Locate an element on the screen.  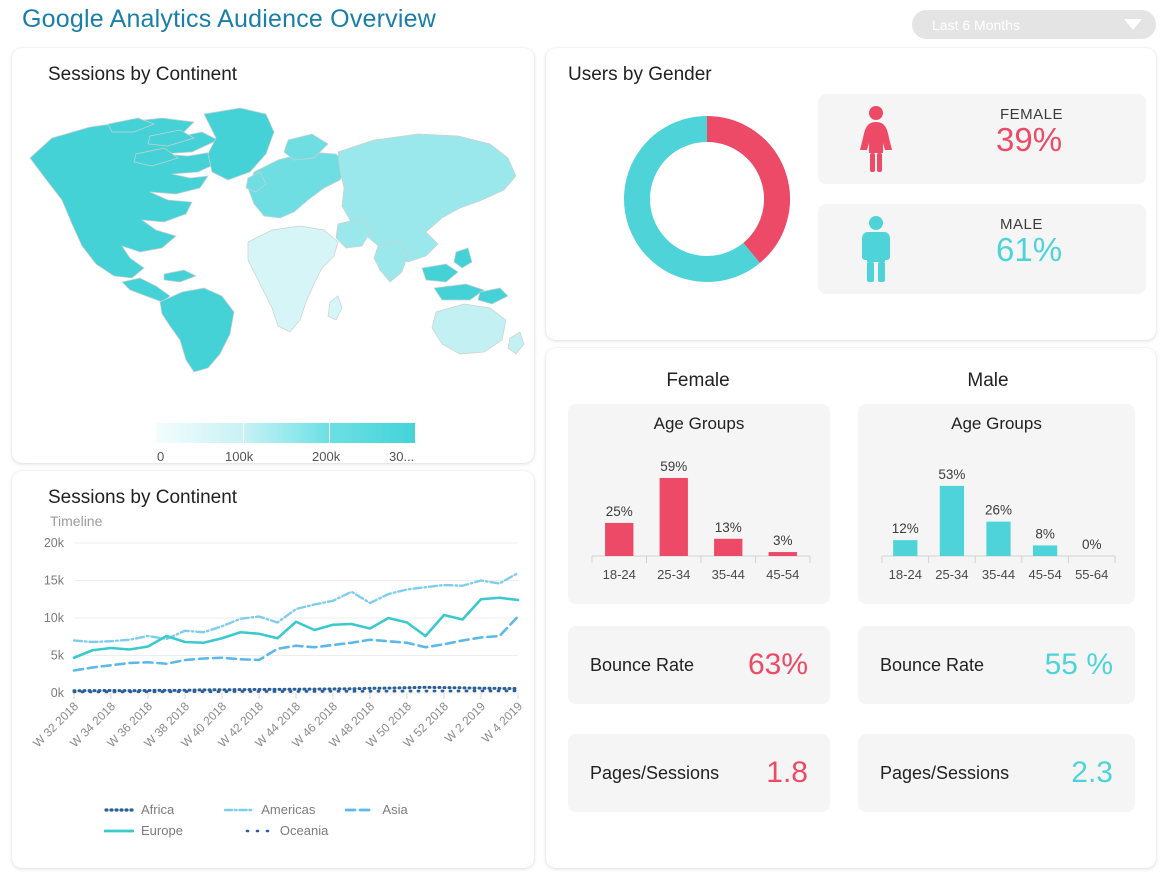
legend-label-africa: Africa is located at coordinates (158, 809).